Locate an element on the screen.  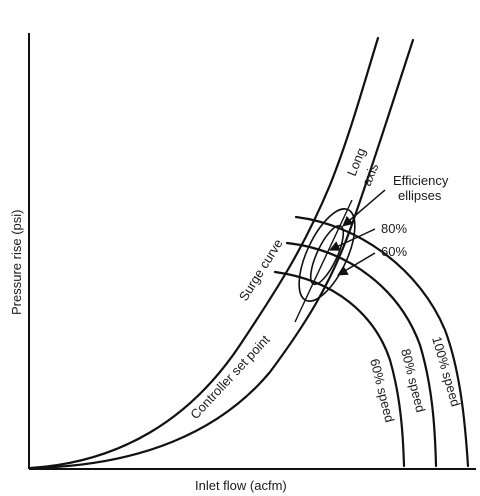
surge-curve-label: Surge curve is located at coordinates (261, 269).